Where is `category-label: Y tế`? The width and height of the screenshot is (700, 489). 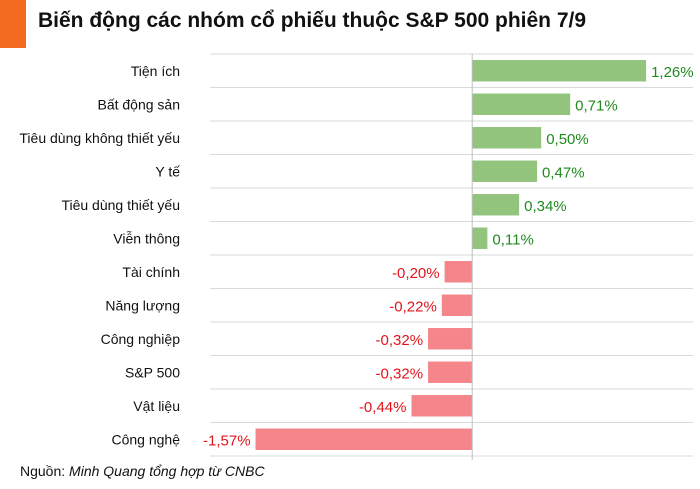 category-label: Y tế is located at coordinates (167, 171).